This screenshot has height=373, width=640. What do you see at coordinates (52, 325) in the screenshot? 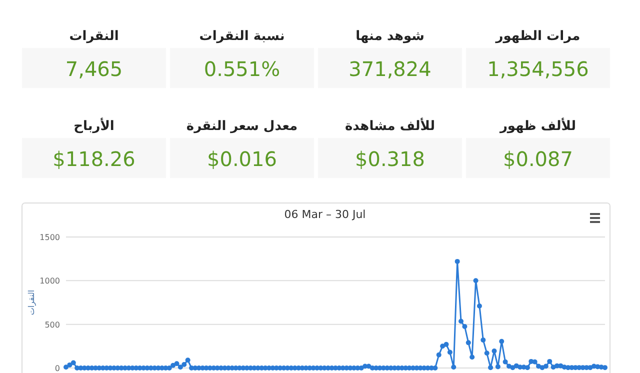
I see `y-tick-label: 500` at bounding box center [52, 325].